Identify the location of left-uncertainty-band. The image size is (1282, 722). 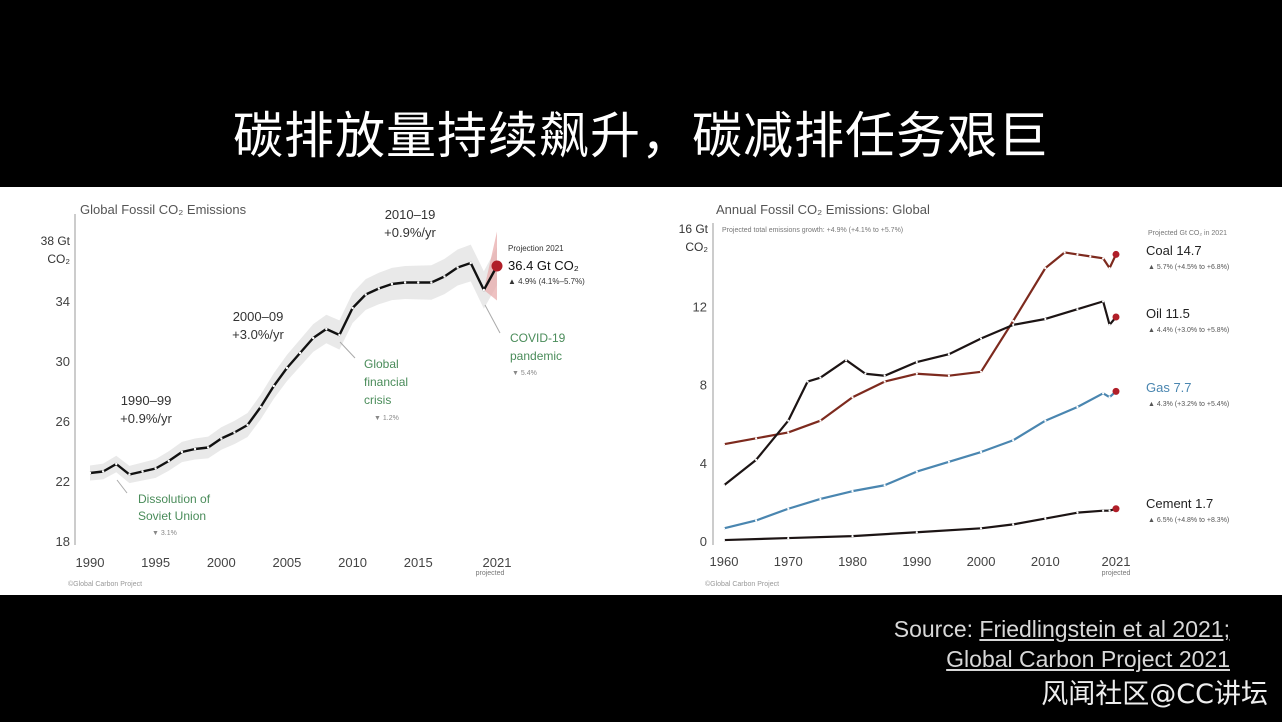
(293, 357).